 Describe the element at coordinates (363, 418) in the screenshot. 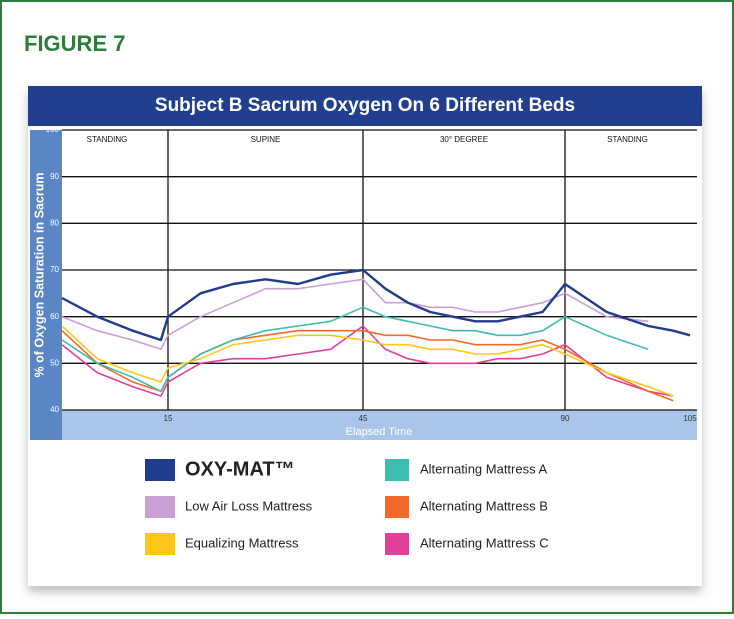

I see `x-tick-label: 45` at that location.